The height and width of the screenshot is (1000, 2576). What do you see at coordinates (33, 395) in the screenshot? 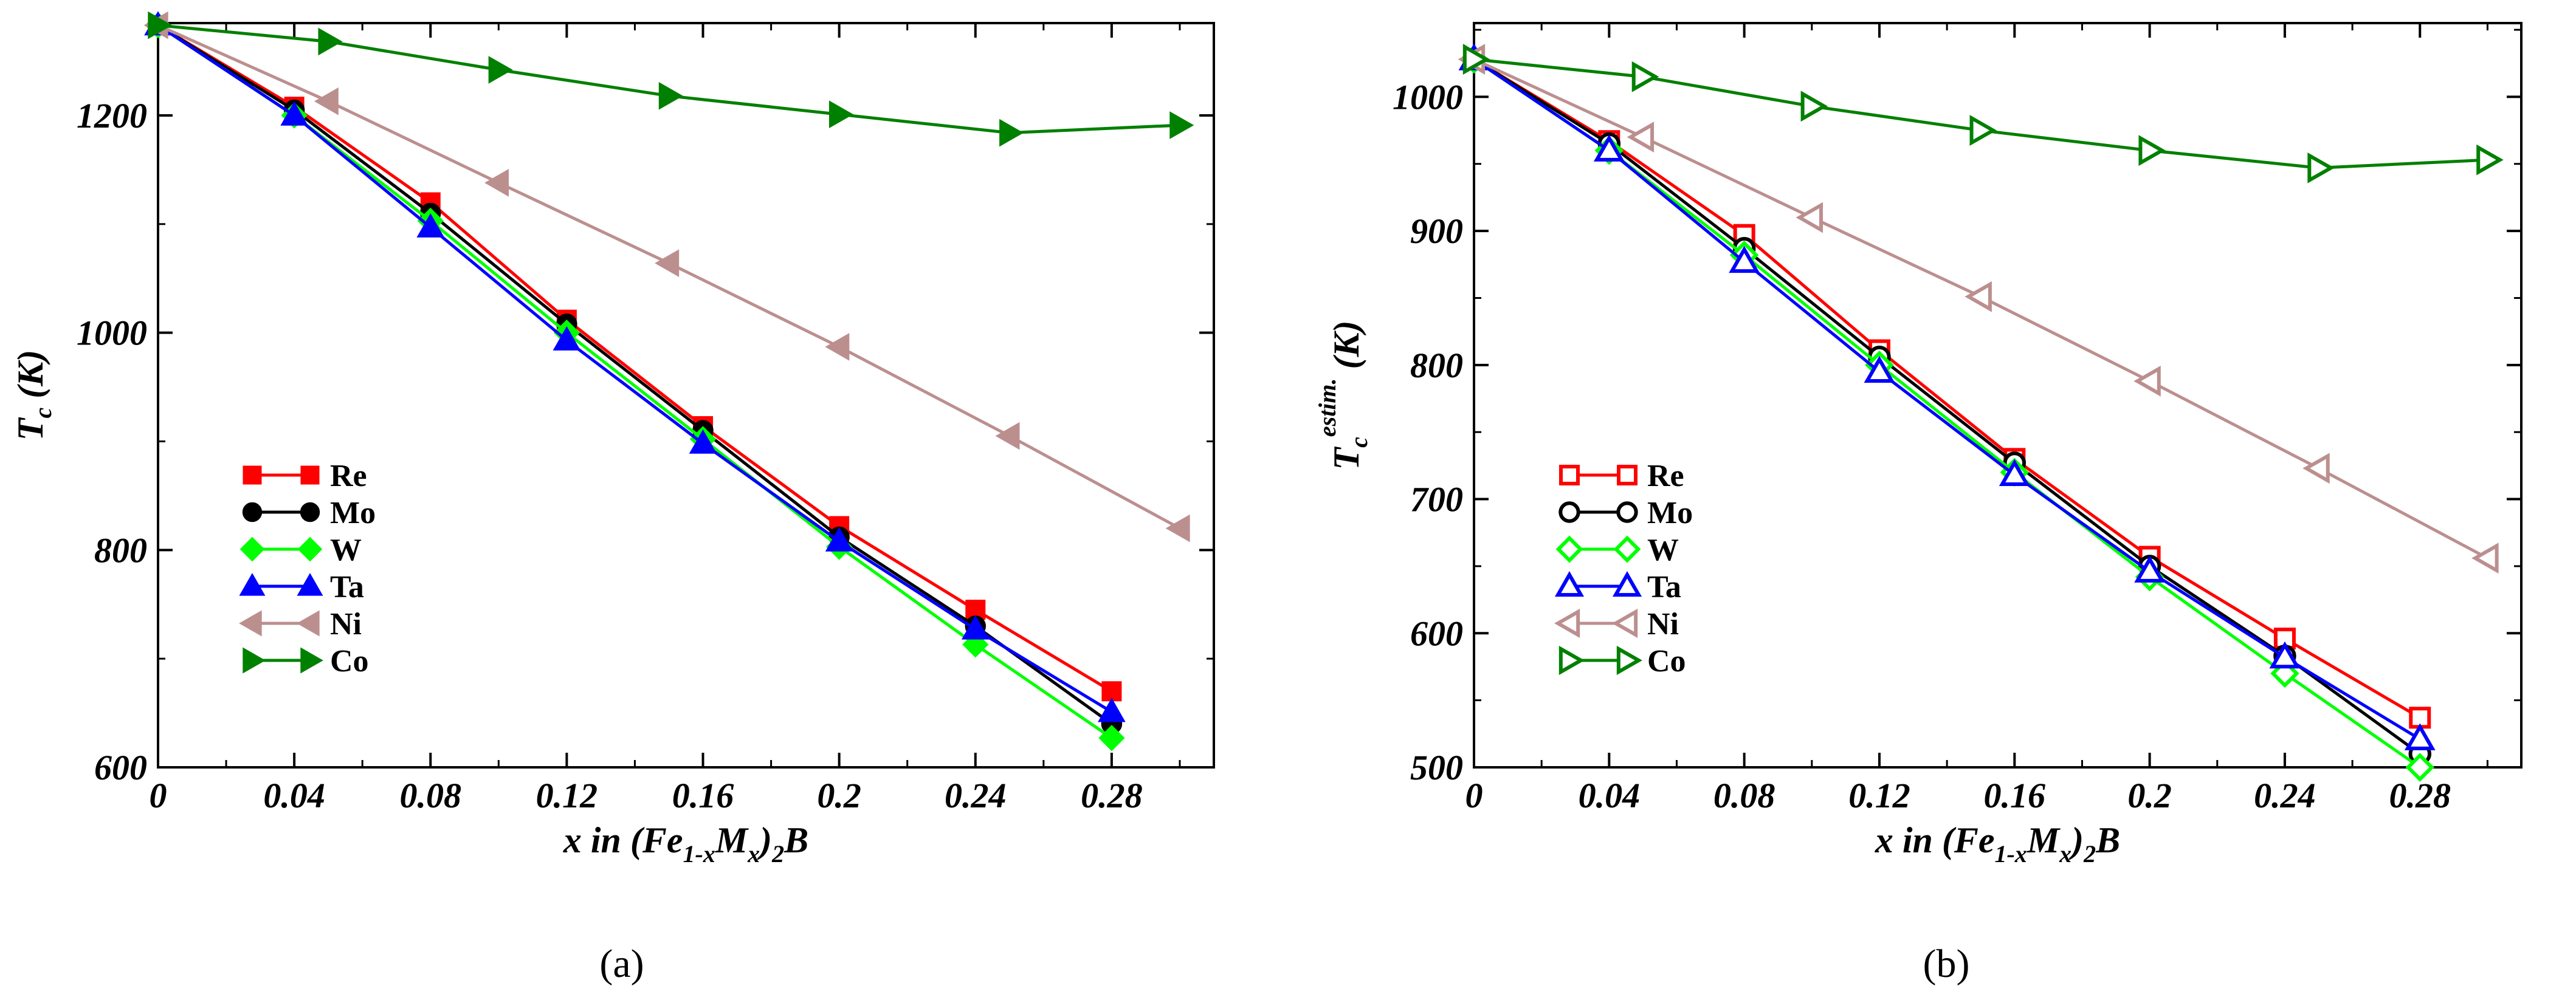
I see `y-axis-label: Tc (K)` at bounding box center [33, 395].